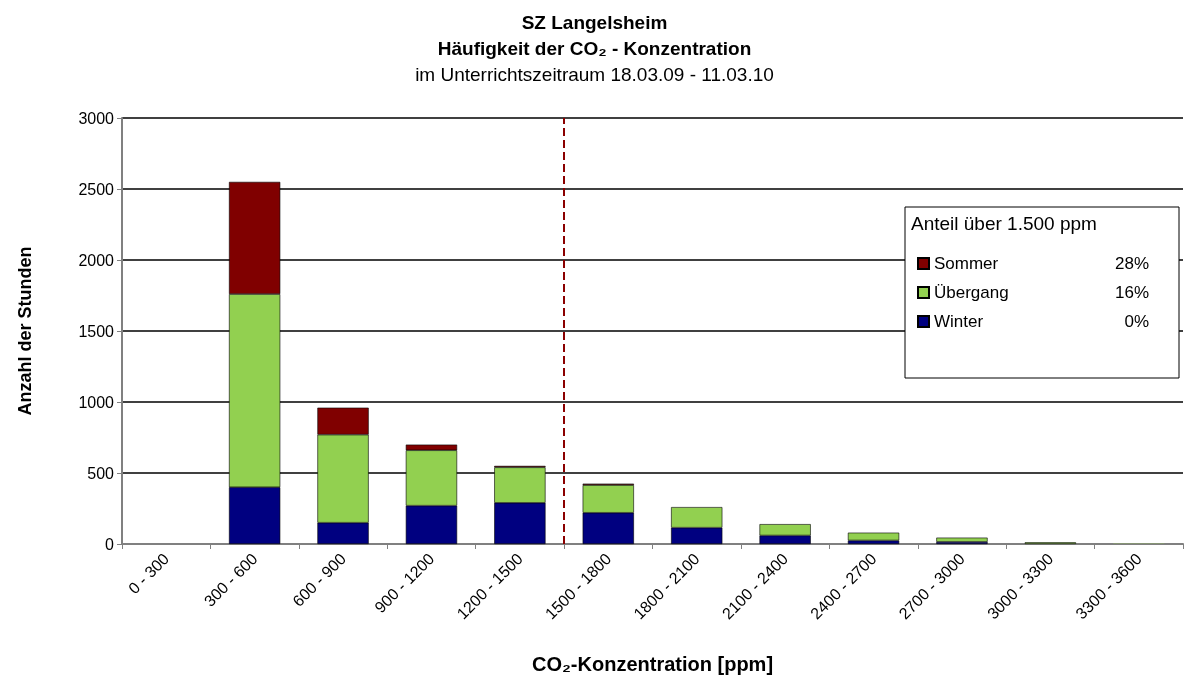 Image resolution: width=1189 pixels, height=689 pixels. I want to click on legend-label: Winter, so click(959, 321).